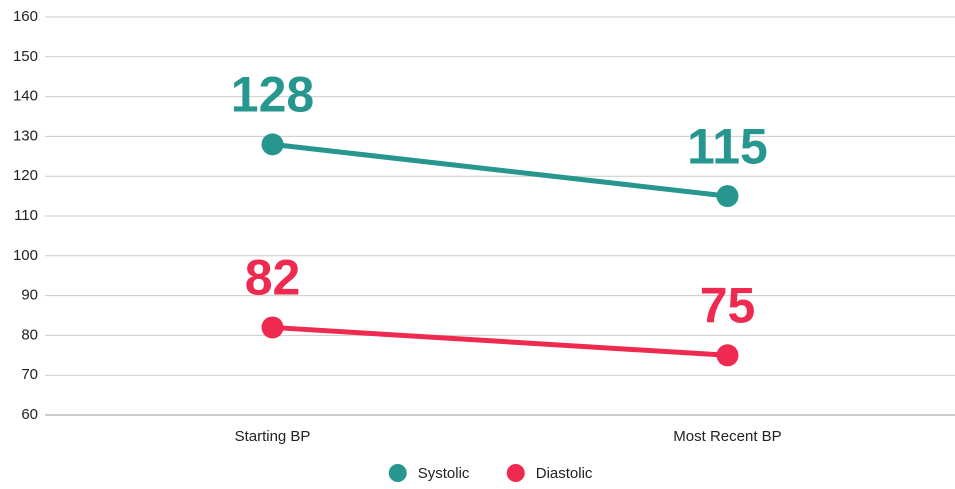 This screenshot has width=955, height=489. Describe the element at coordinates (25, 96) in the screenshot. I see `y-tick-label: 140` at that location.